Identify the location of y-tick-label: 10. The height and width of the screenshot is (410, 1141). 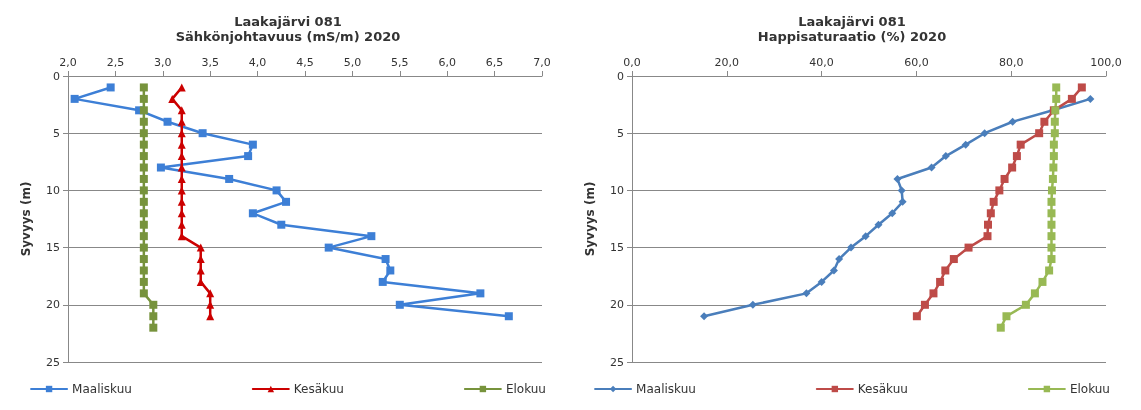
(617, 190).